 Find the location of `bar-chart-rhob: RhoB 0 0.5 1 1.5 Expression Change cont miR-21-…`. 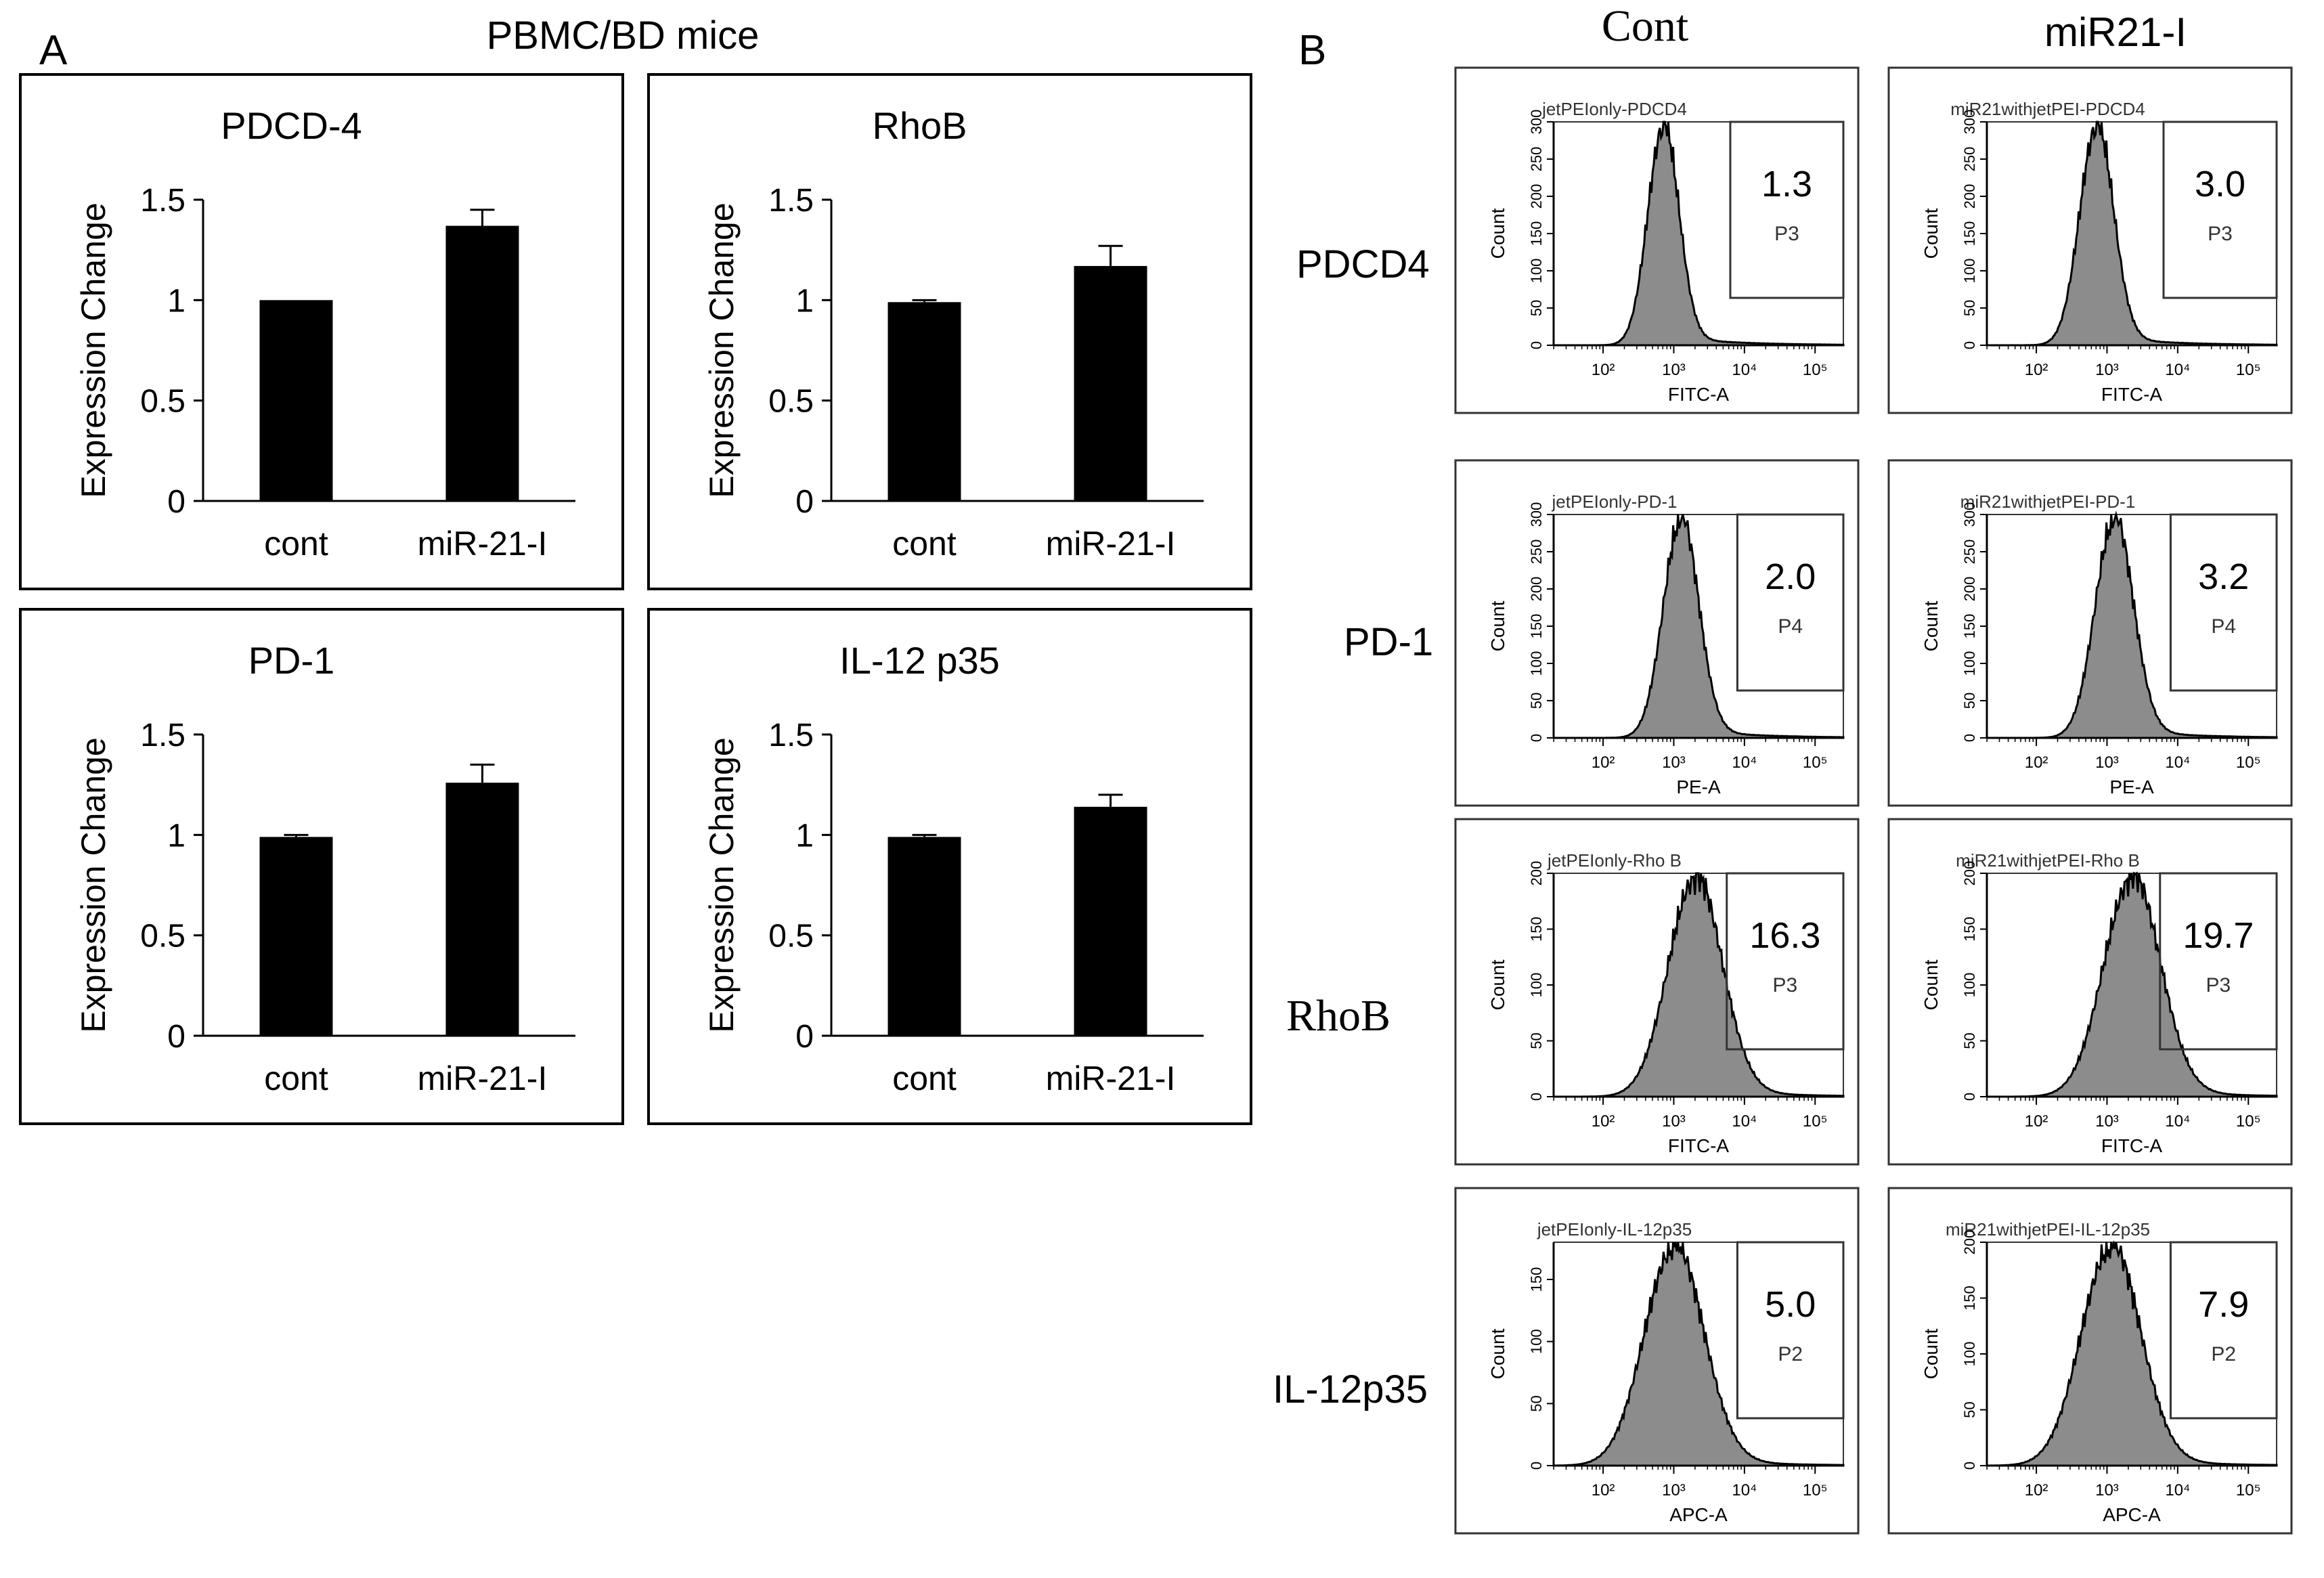

bar-chart-rhob: RhoB 0 0.5 1 1.5 Expression Change cont miR-21-… is located at coordinates (949, 331).